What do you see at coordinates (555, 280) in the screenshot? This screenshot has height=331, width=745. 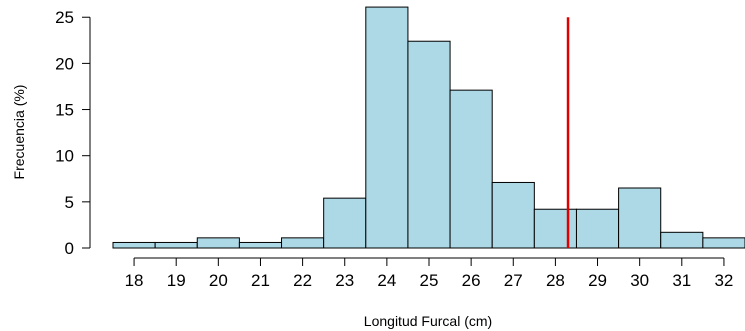 I see `x-tick-label-10: 28` at bounding box center [555, 280].